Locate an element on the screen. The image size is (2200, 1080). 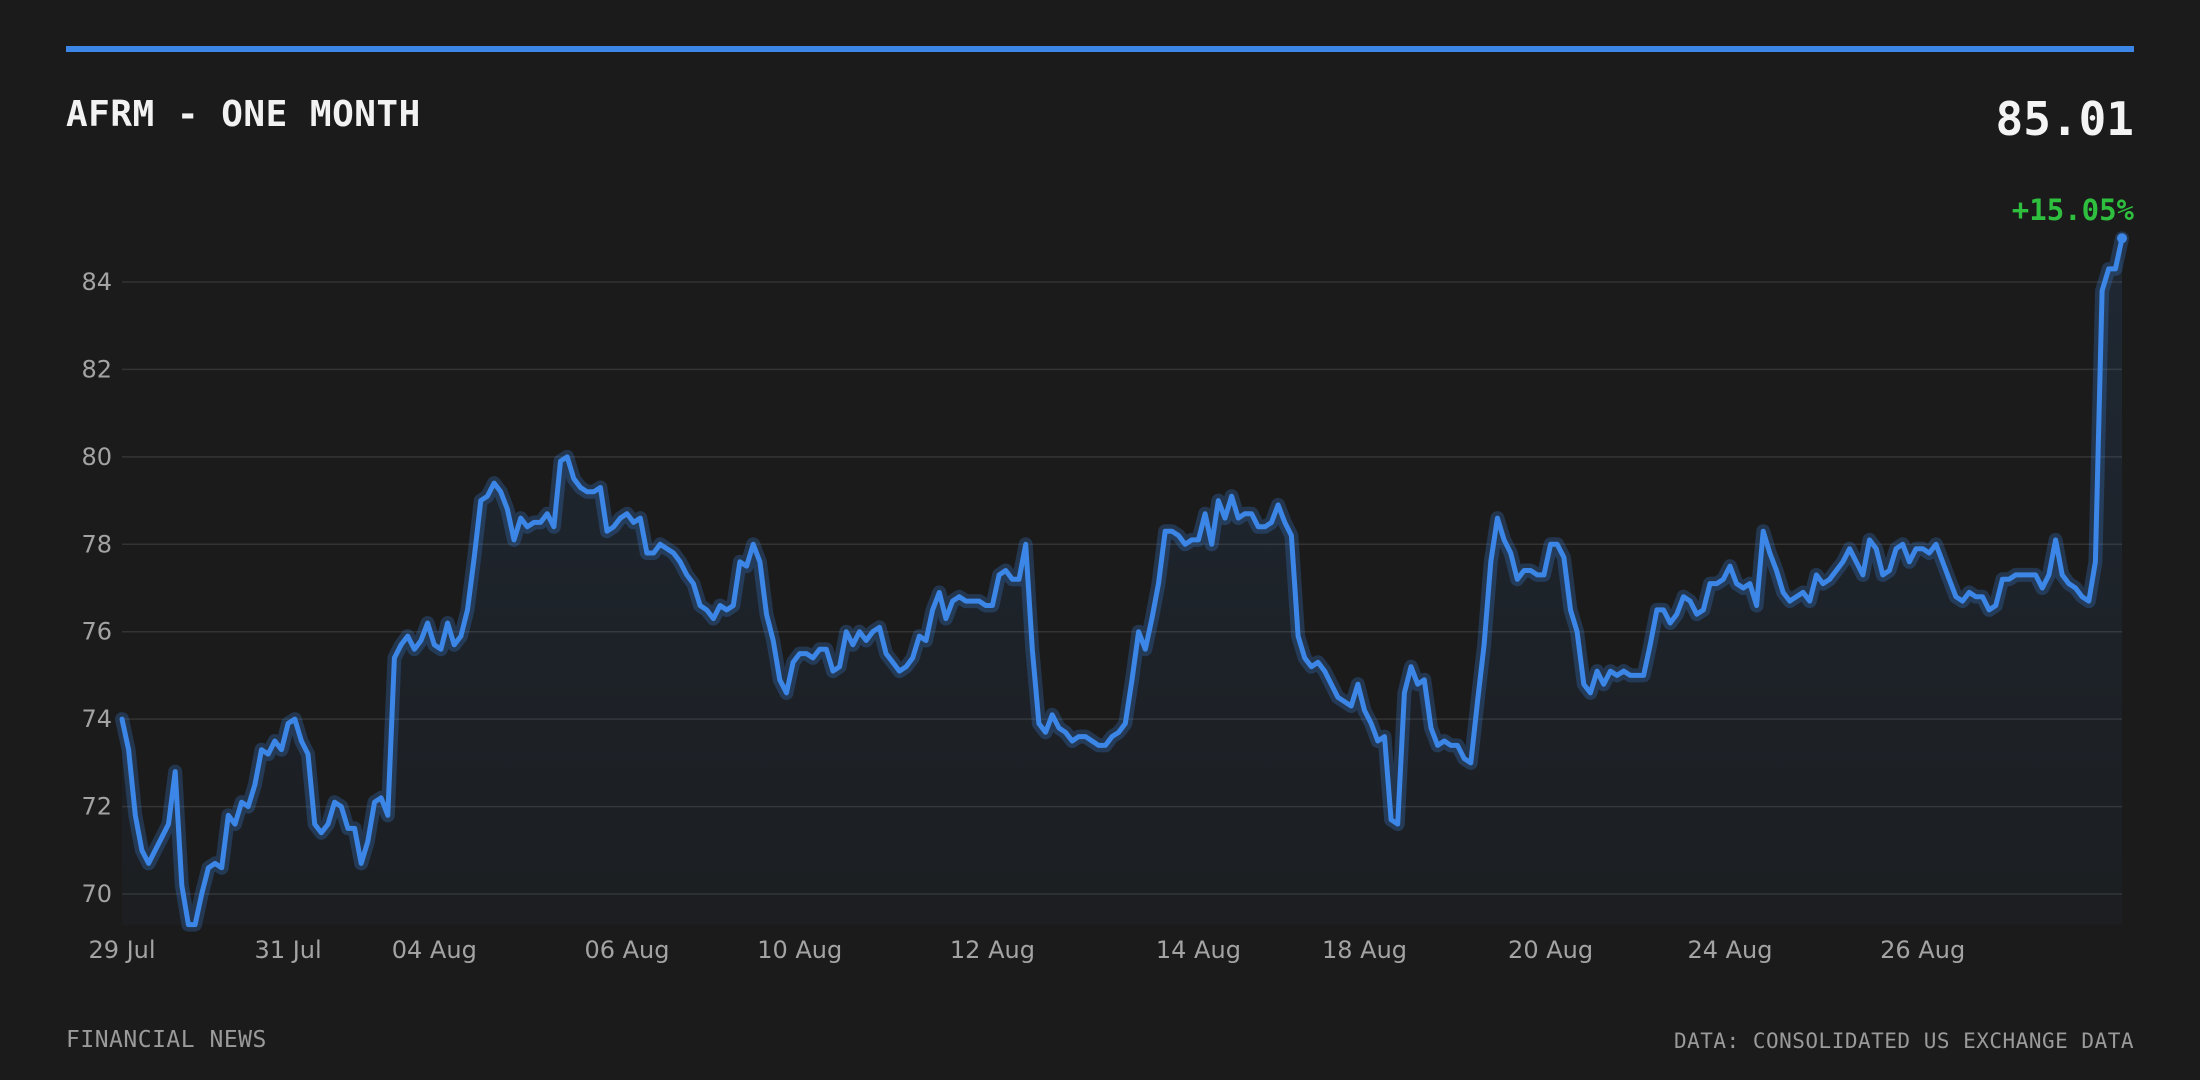
current-price: 85.01 is located at coordinates (2064, 119).